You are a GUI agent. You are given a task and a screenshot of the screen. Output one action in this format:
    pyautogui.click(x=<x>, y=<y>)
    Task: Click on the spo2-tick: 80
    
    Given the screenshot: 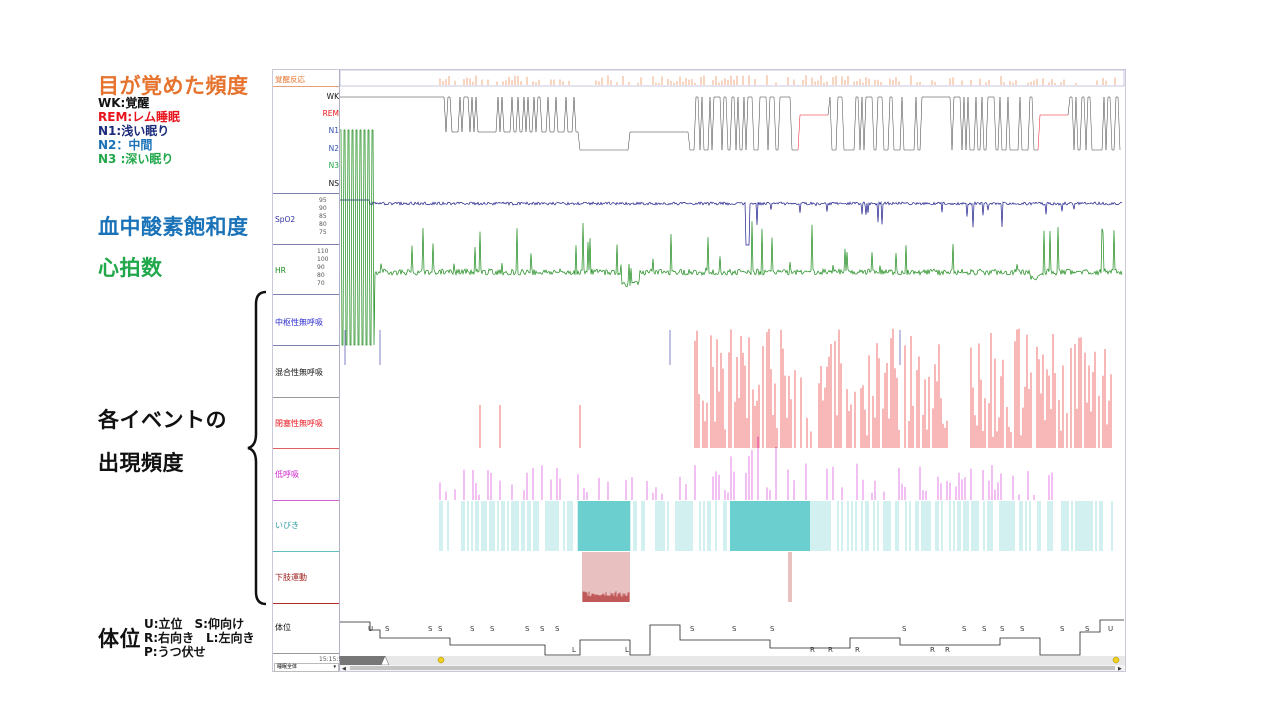 What is the action you would take?
    pyautogui.click(x=323, y=224)
    